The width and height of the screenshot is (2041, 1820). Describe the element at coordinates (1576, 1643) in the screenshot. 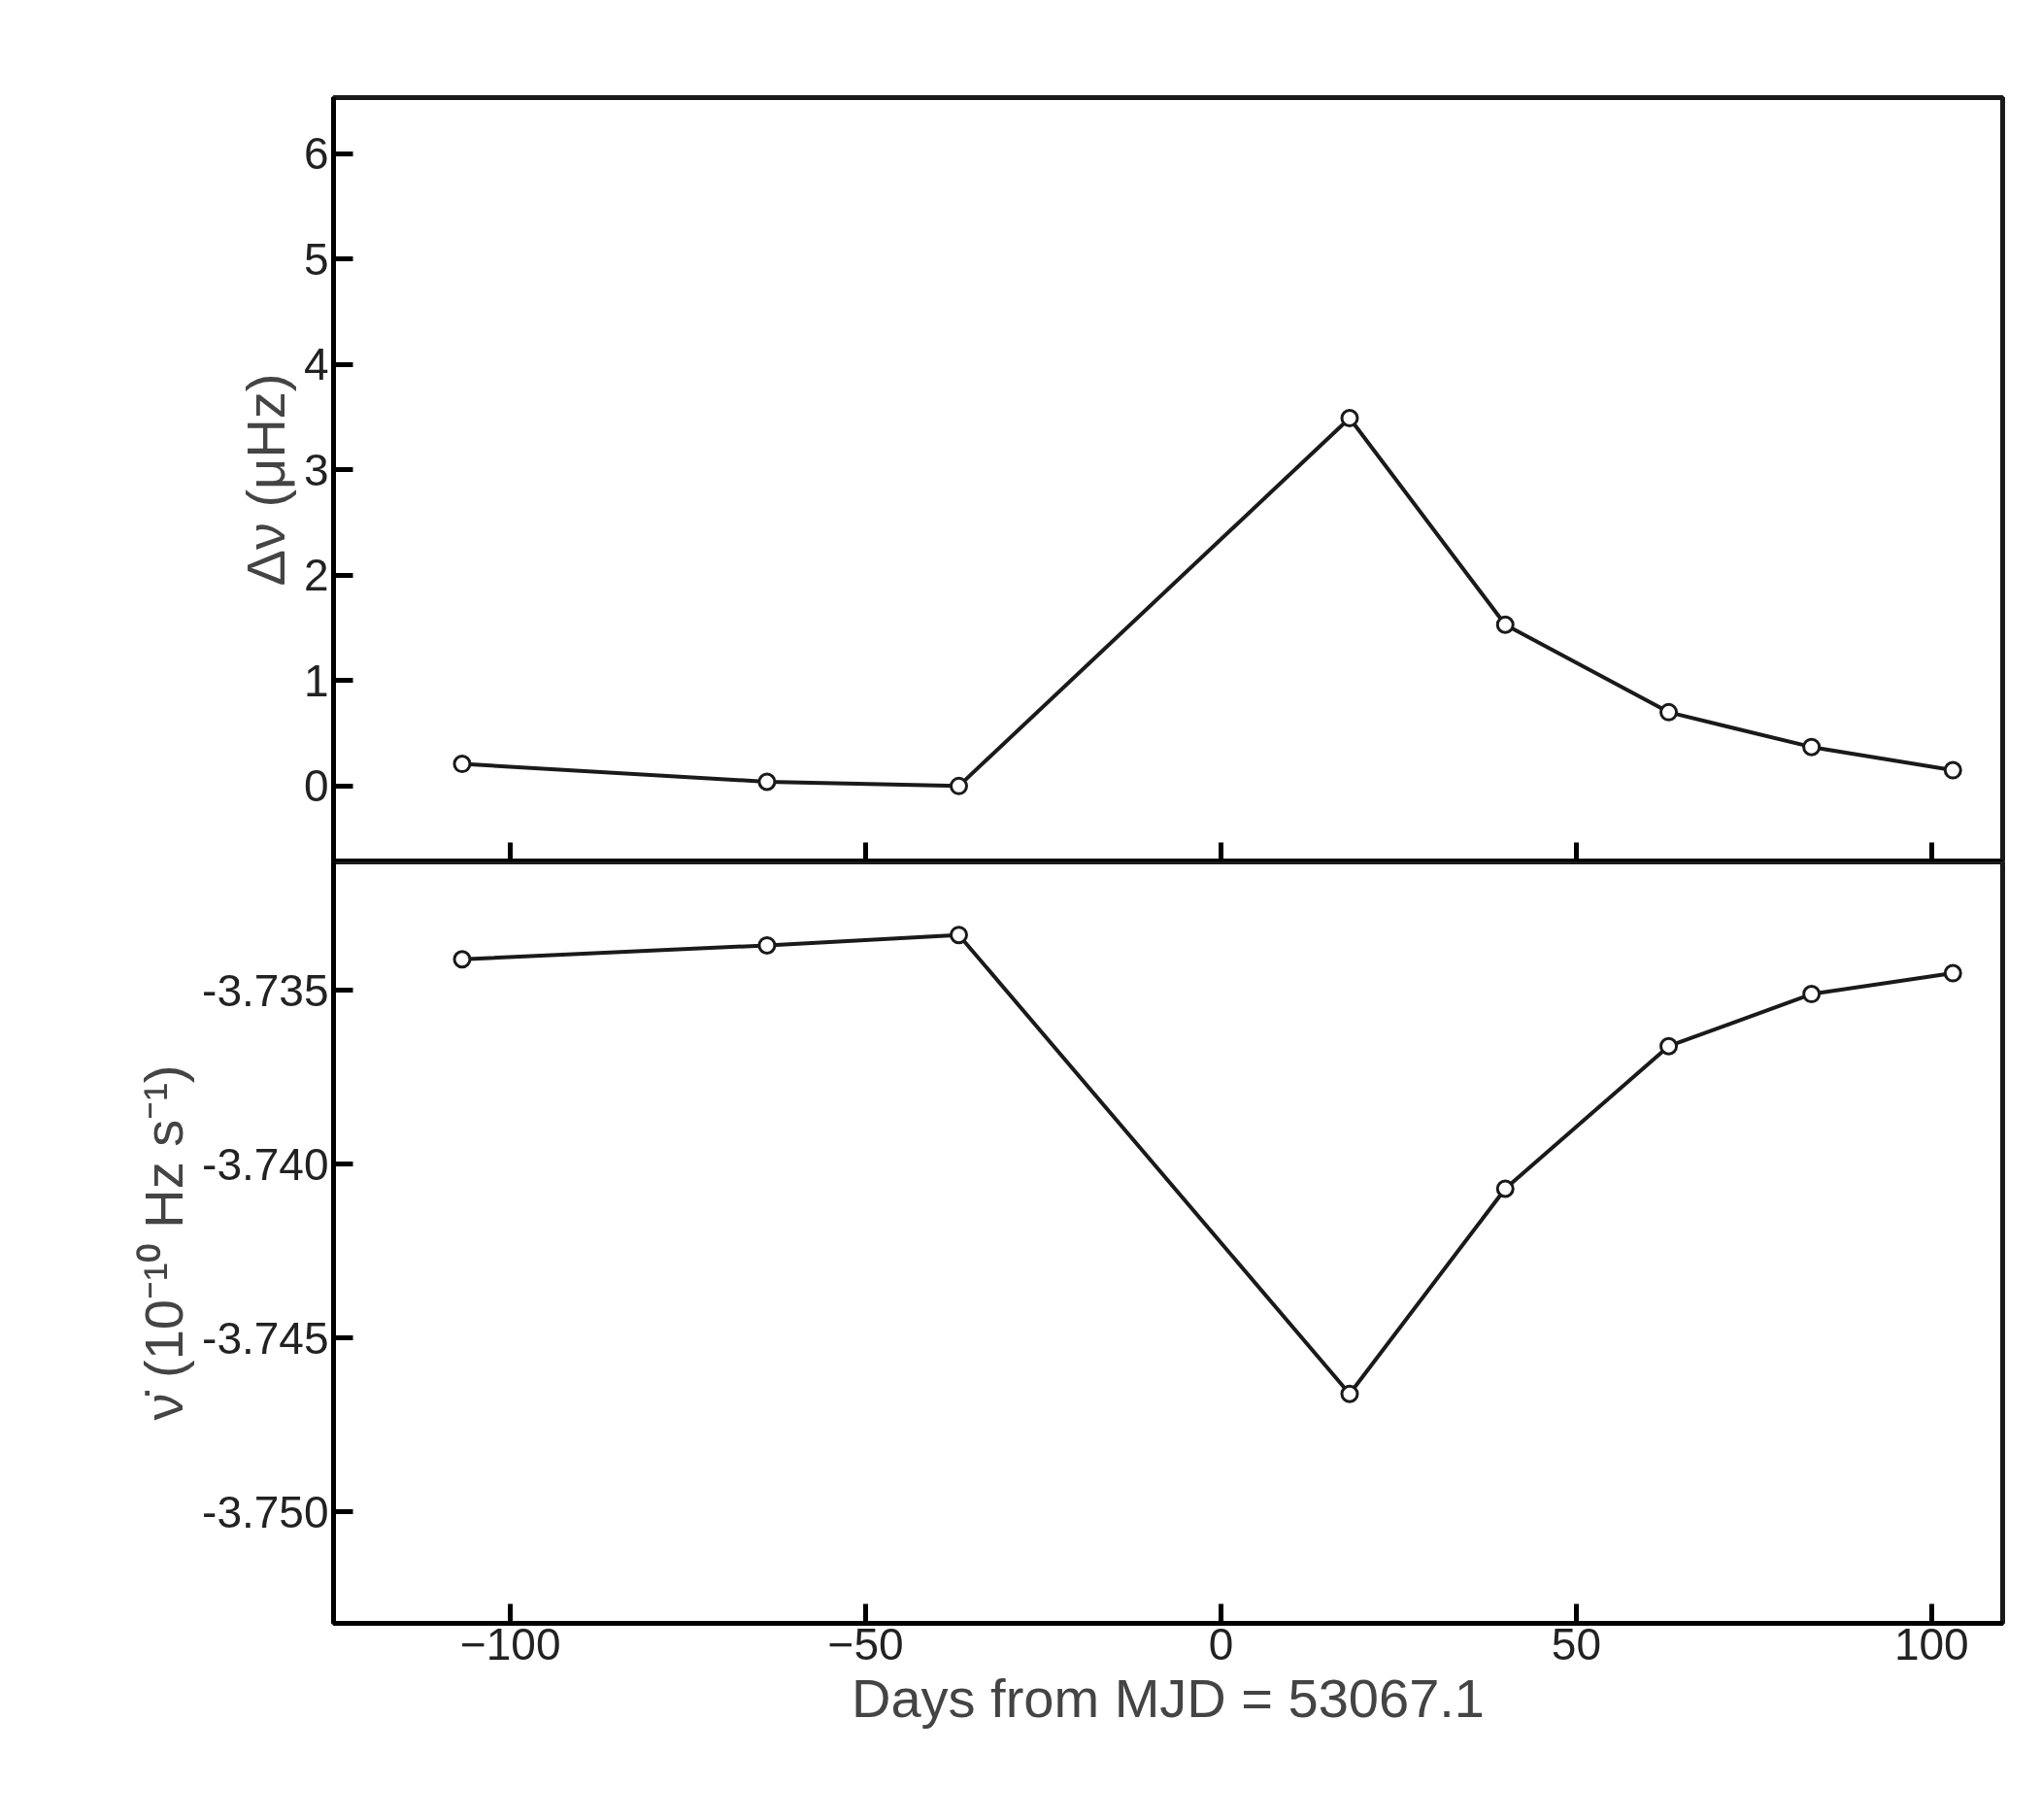

I see `x-tick-label: 50` at that location.